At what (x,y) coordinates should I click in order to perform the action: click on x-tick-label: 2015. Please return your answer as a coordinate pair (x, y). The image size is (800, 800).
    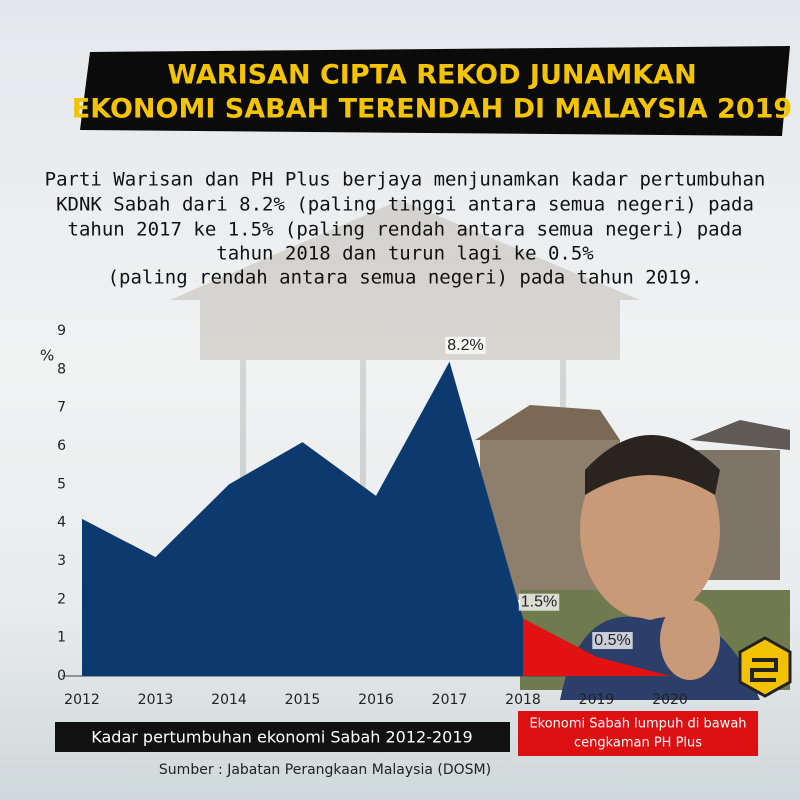
    Looking at the image, I should click on (303, 700).